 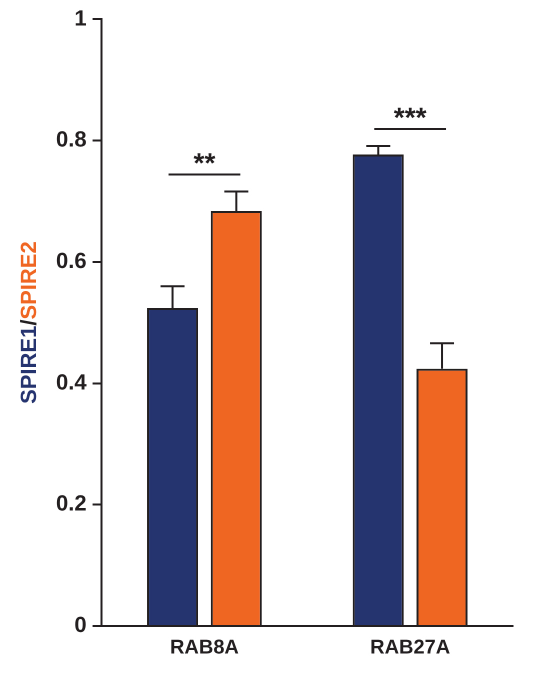 I want to click on x-tick-label: RAB27A, so click(x=410, y=647).